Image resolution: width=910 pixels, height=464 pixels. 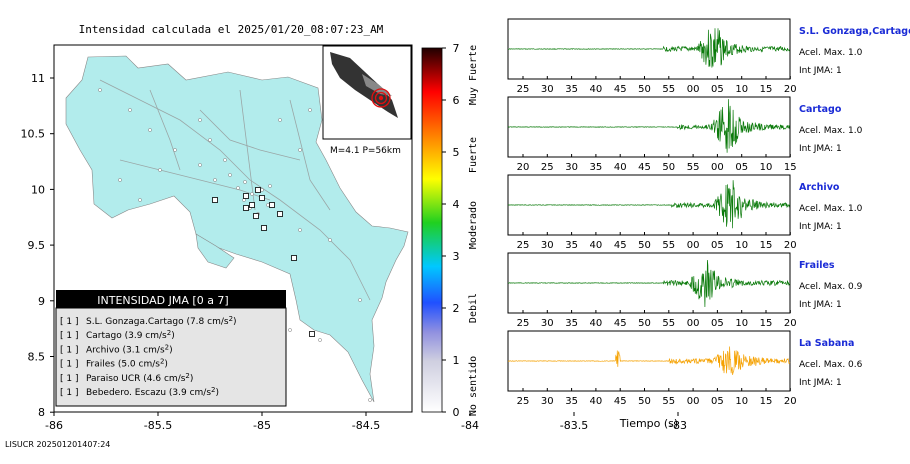 I want to click on station-name: Cartago, so click(x=820, y=109).